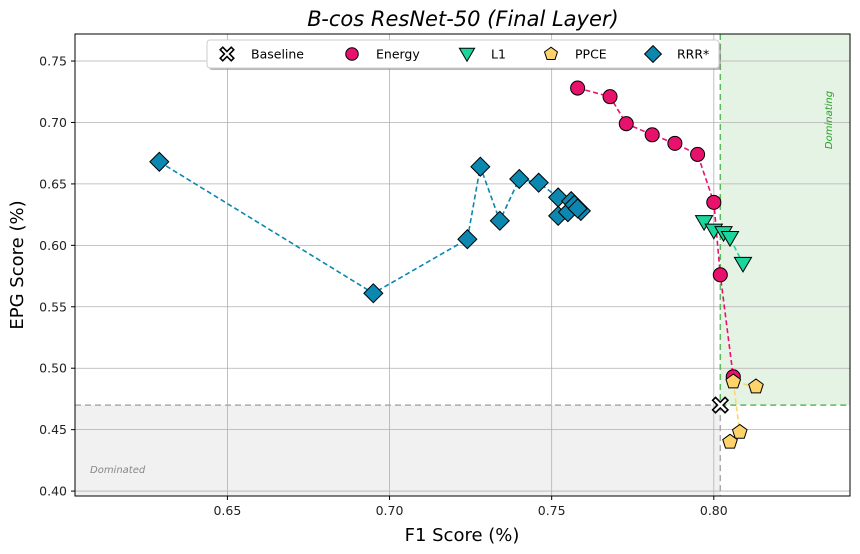  I want to click on y-tick-label: 0.45, so click(53, 429).